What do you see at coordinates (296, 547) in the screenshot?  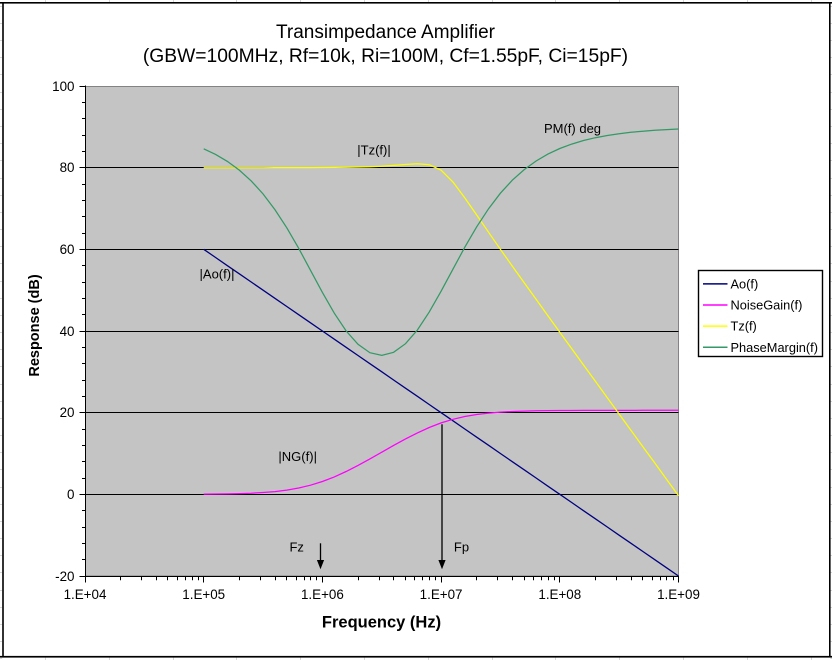 I see `svg-text: Fz` at bounding box center [296, 547].